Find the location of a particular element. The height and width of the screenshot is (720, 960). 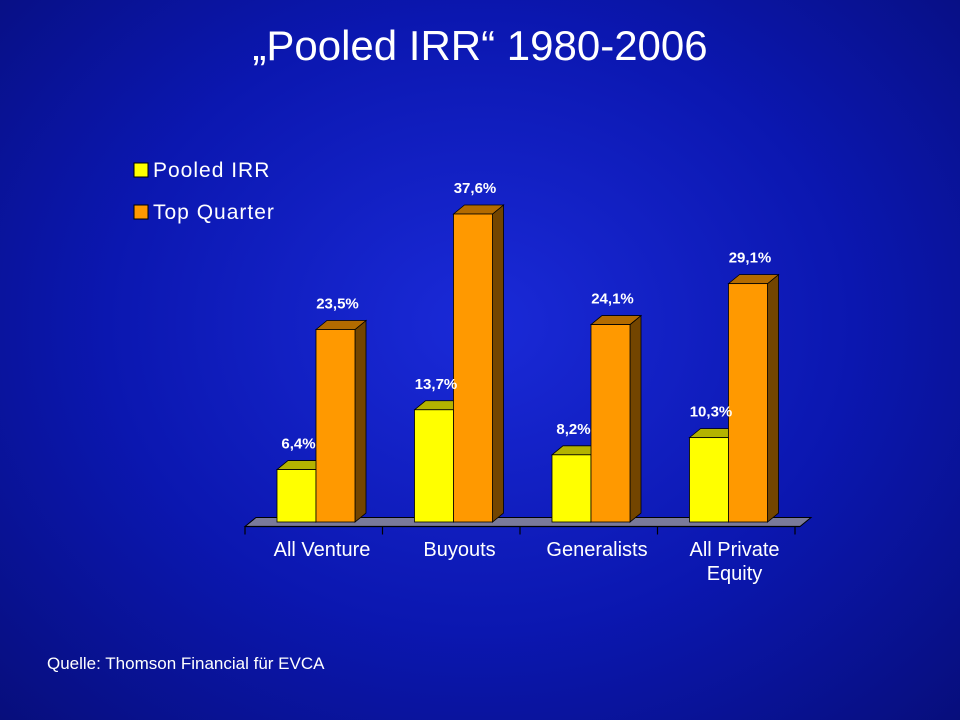

chart-floor is located at coordinates (528, 526).